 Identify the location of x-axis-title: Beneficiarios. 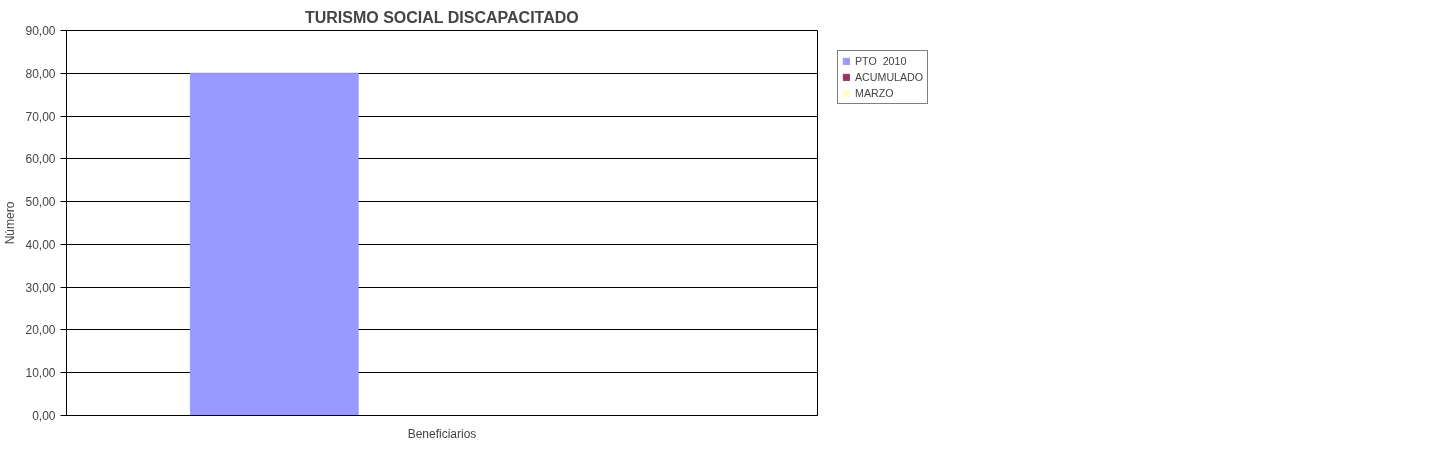
(442, 433).